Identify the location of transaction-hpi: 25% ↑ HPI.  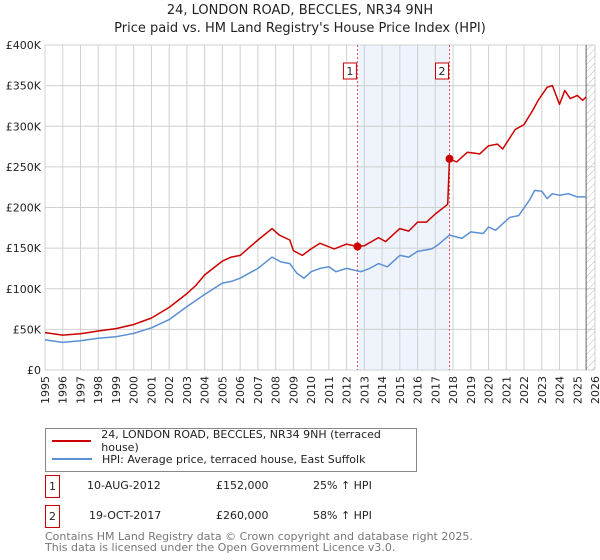
(342, 485).